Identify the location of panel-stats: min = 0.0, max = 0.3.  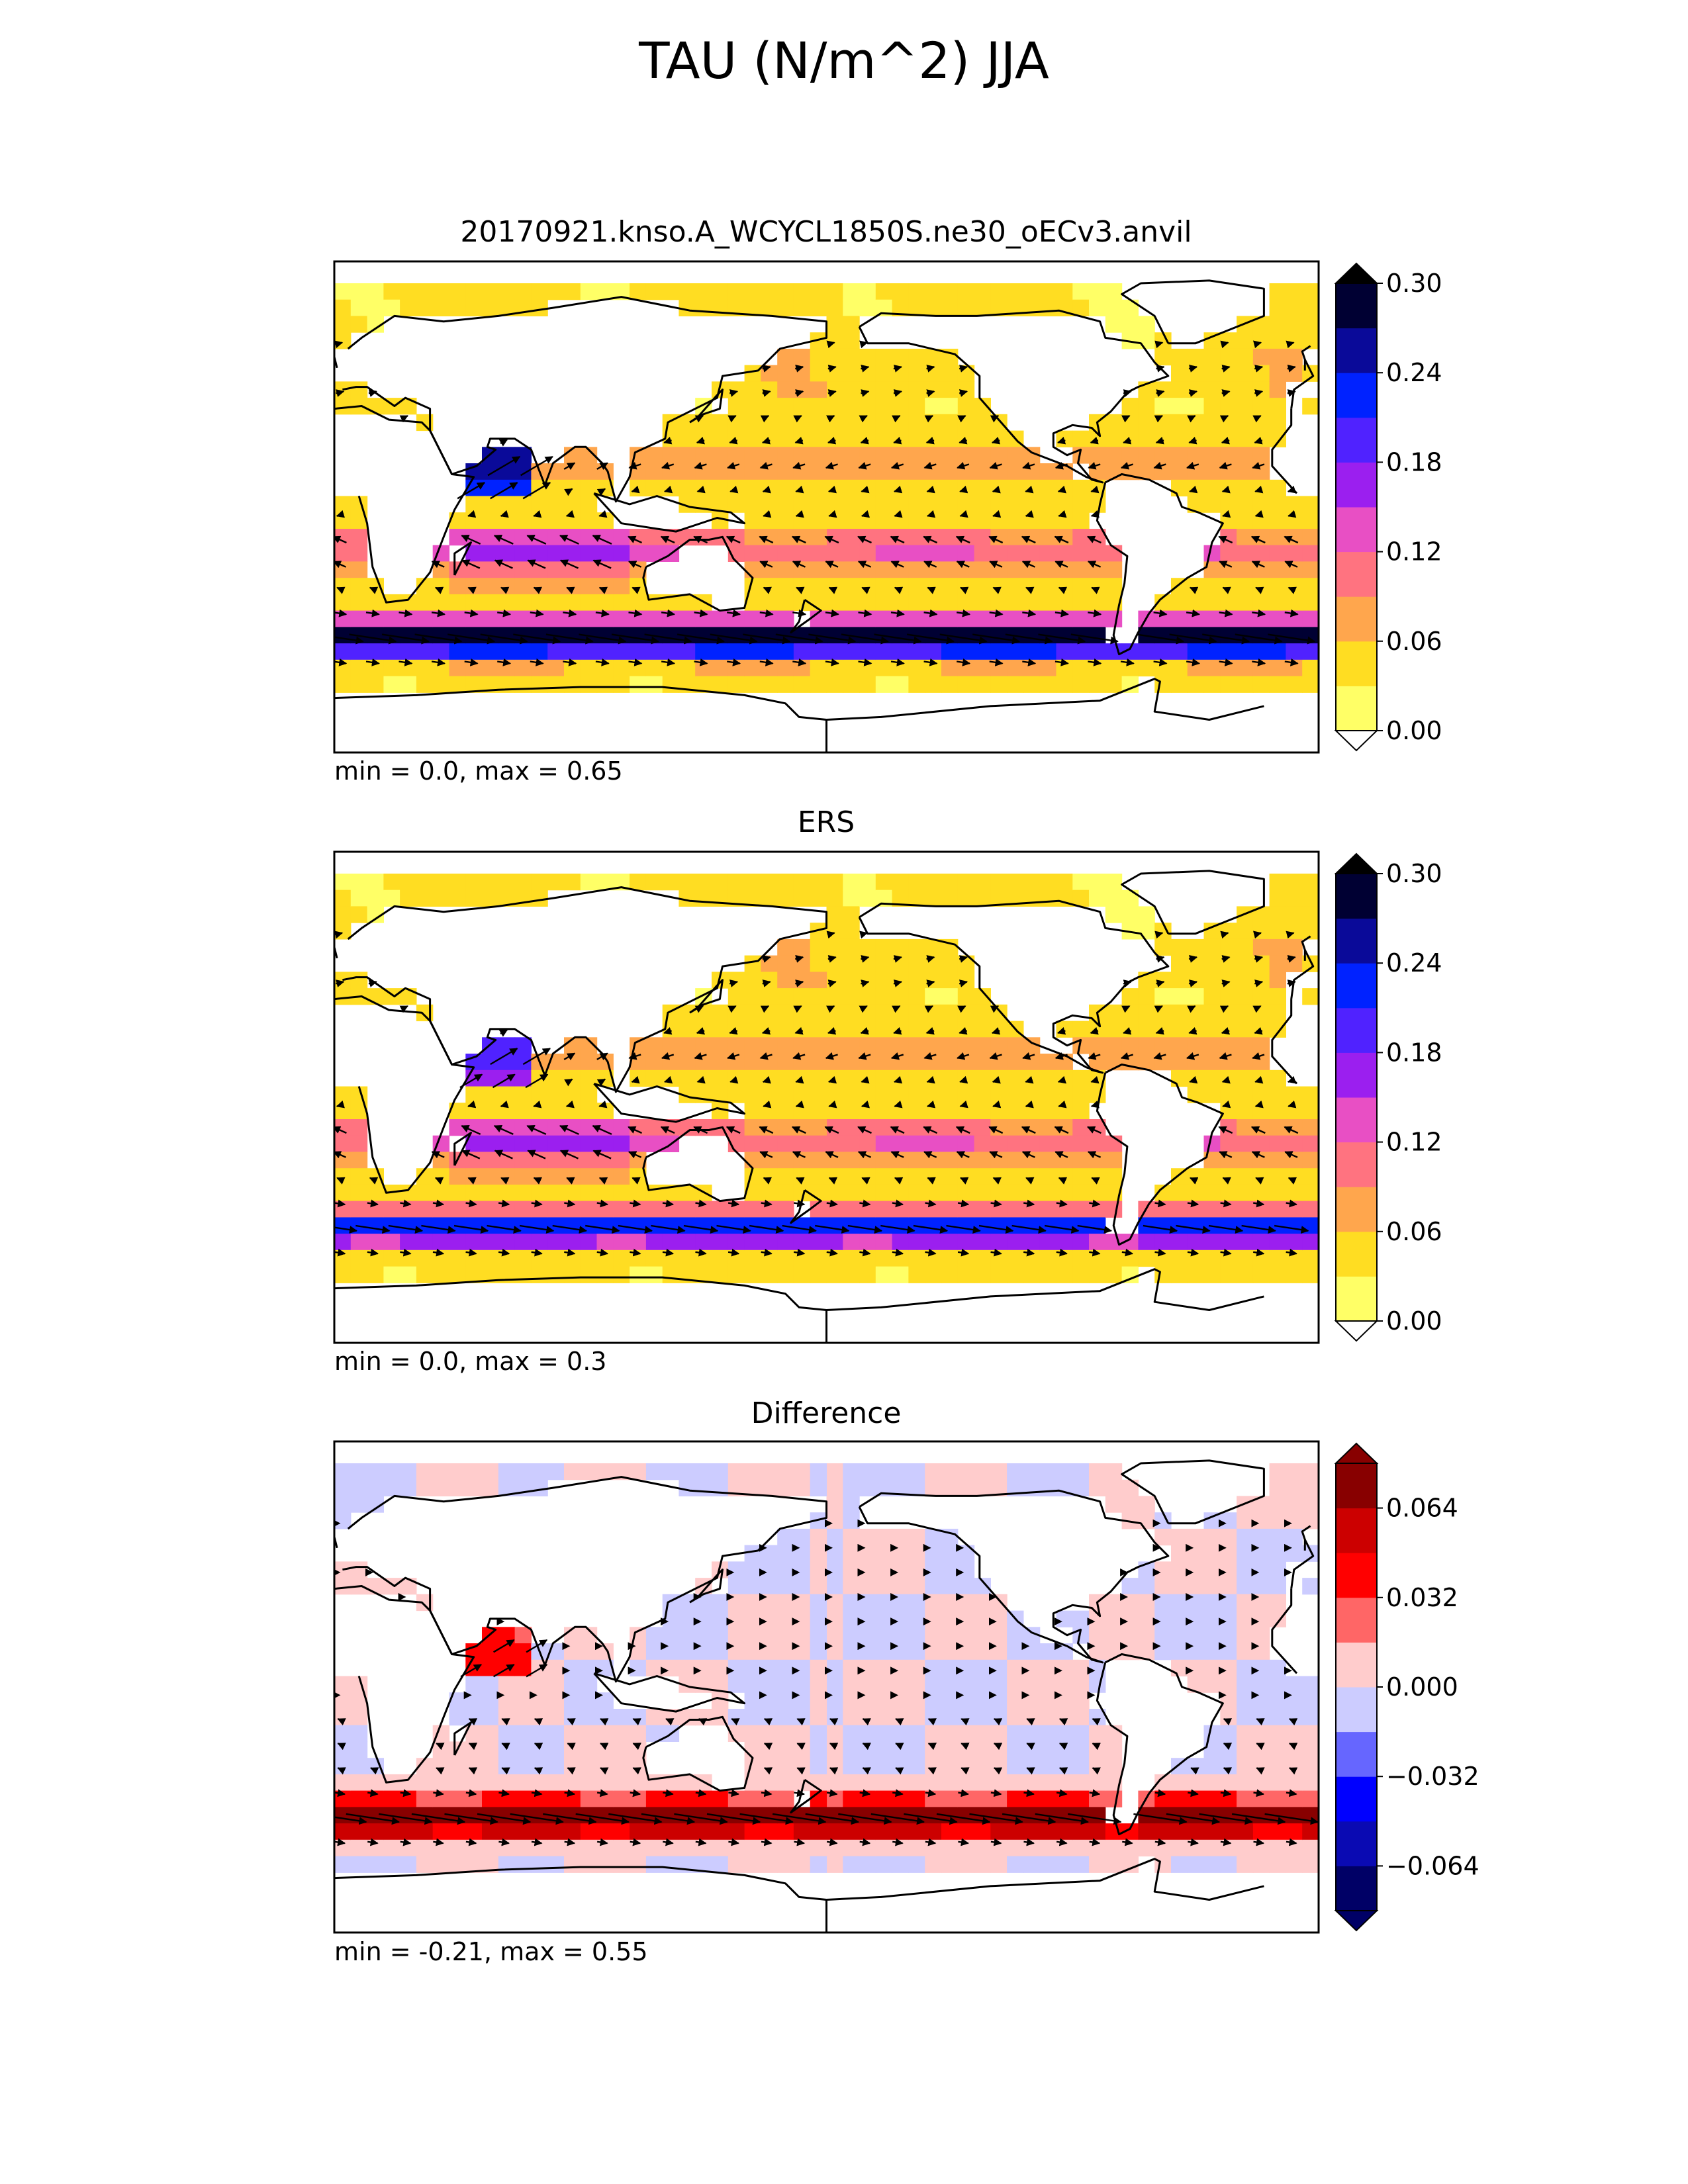
(470, 1362).